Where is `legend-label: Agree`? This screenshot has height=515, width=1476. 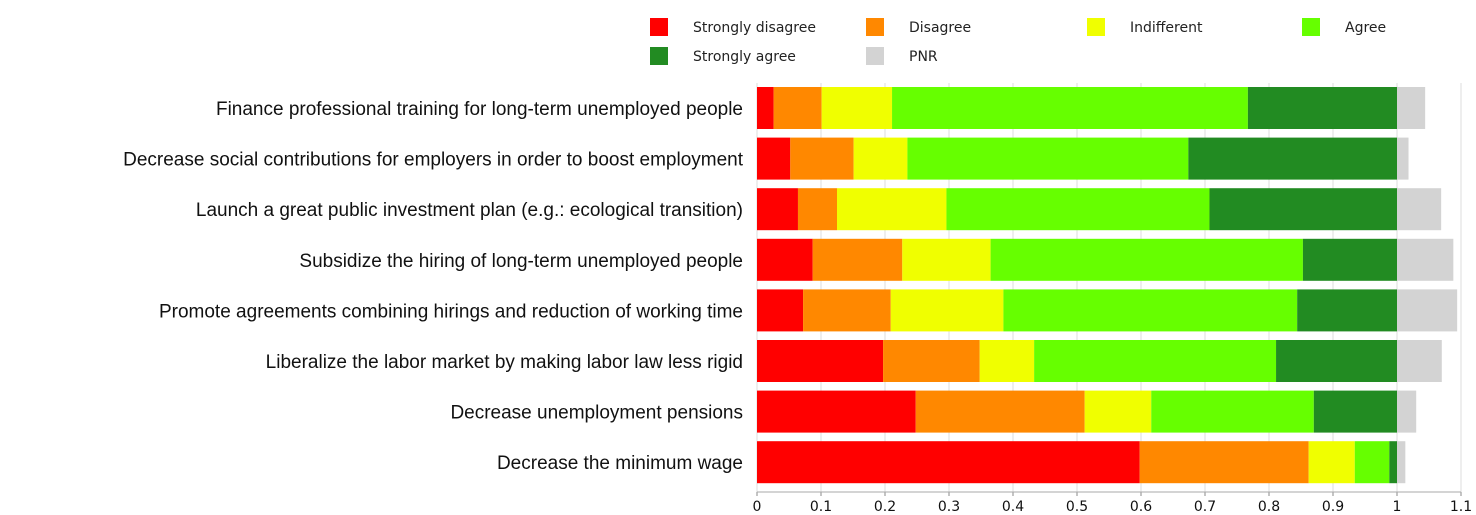
legend-label: Agree is located at coordinates (1365, 28).